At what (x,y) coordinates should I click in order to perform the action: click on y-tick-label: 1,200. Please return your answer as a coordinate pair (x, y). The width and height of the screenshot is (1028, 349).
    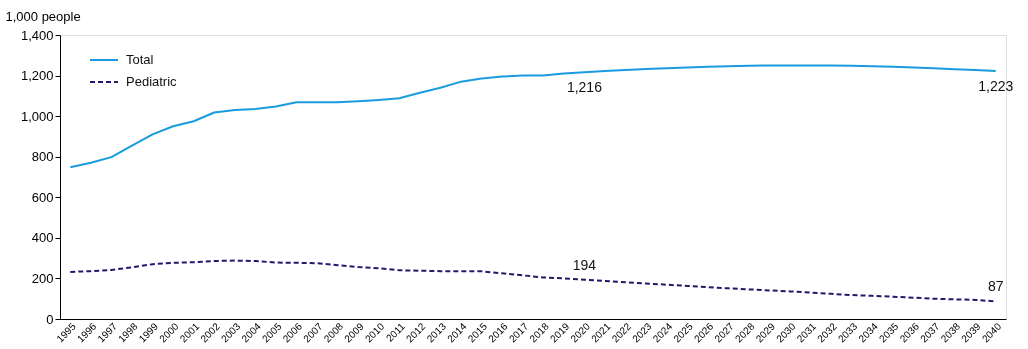
    Looking at the image, I should click on (37, 76).